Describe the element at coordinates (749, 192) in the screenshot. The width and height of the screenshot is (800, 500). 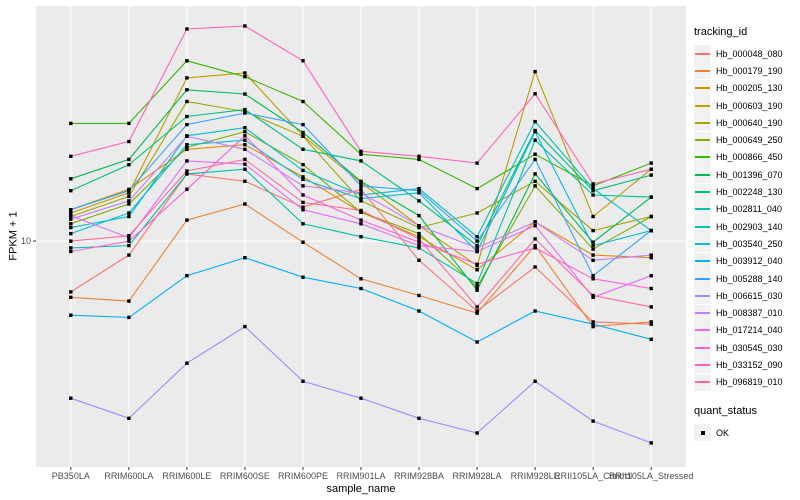
I see `legend-item-label: Hb_002248_130` at that location.